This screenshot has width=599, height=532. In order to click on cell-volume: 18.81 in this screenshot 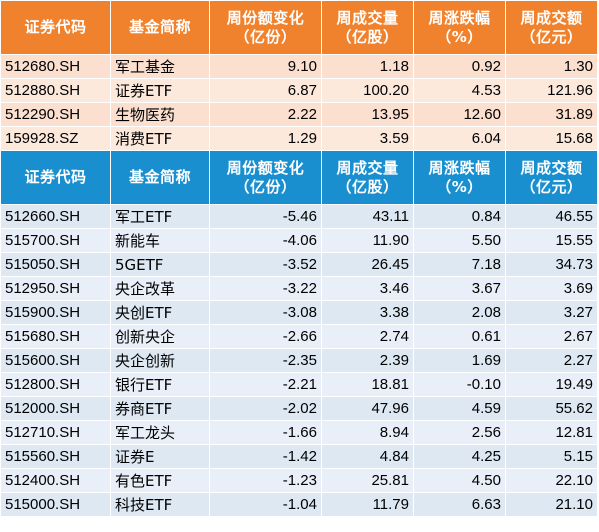, I will do `click(367, 384)`.